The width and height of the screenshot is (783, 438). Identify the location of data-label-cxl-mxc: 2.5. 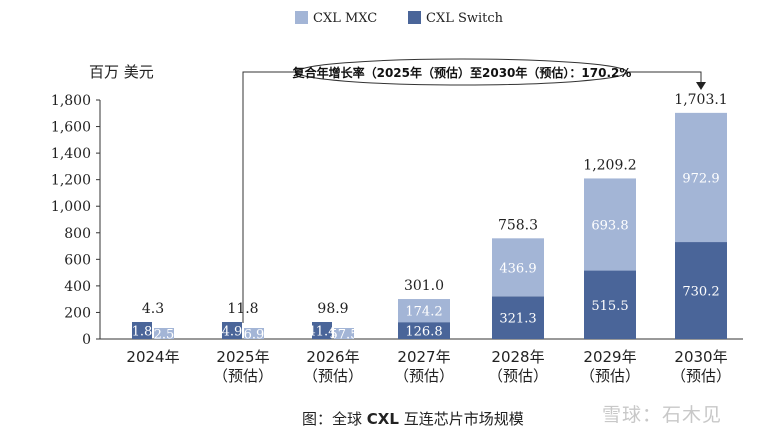
(164, 335).